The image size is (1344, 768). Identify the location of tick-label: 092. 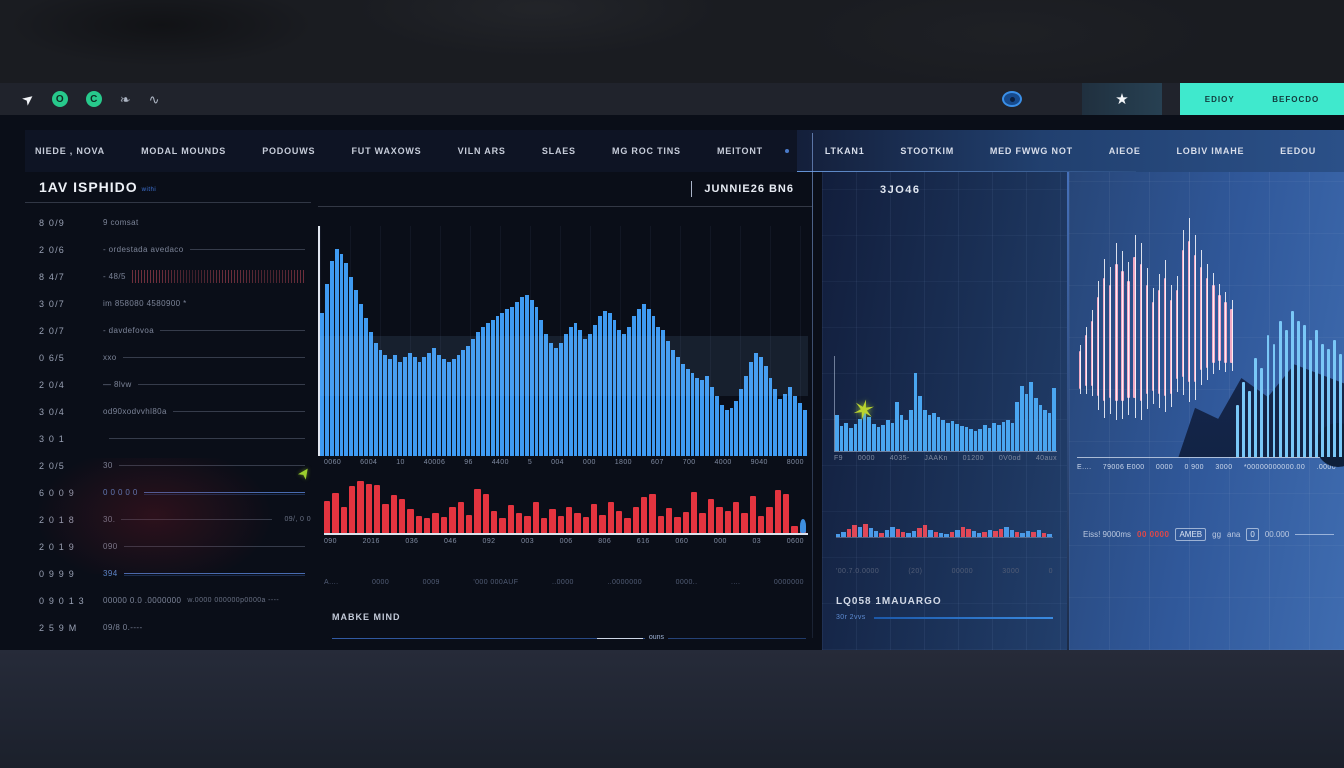
(489, 541).